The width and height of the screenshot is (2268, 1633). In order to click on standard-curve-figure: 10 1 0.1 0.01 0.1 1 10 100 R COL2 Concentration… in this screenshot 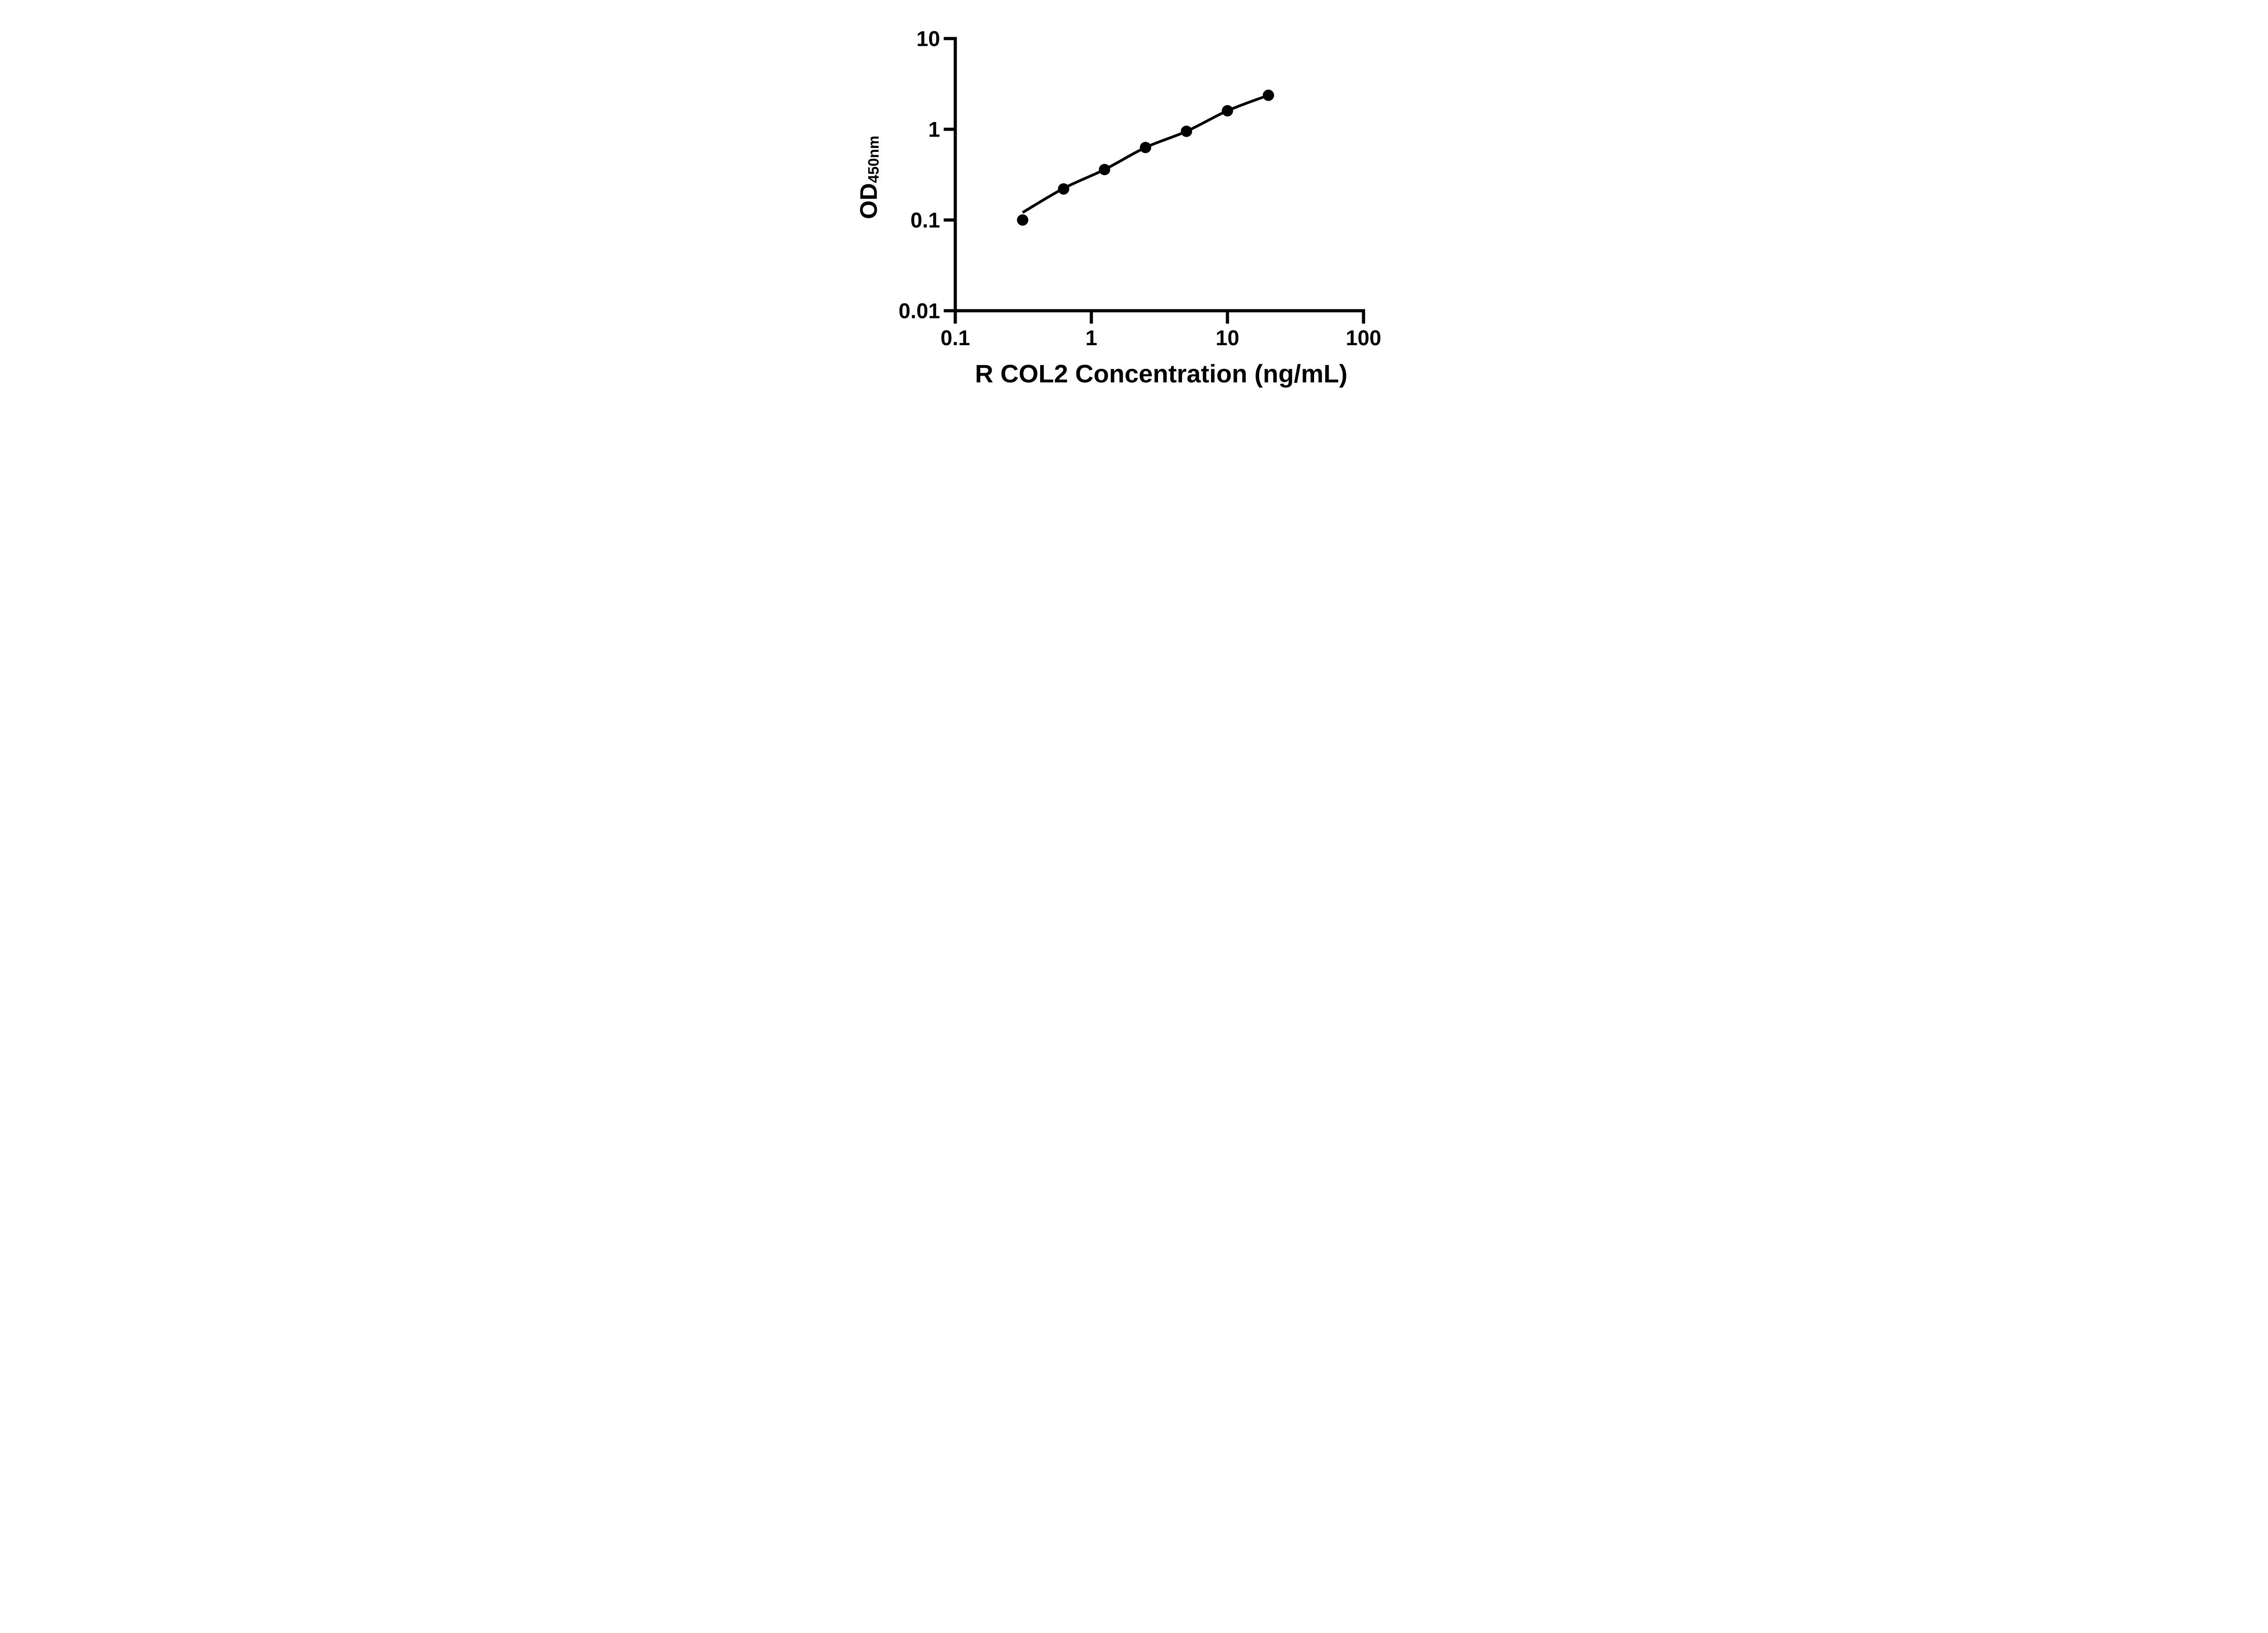, I will do `click(1134, 204)`.